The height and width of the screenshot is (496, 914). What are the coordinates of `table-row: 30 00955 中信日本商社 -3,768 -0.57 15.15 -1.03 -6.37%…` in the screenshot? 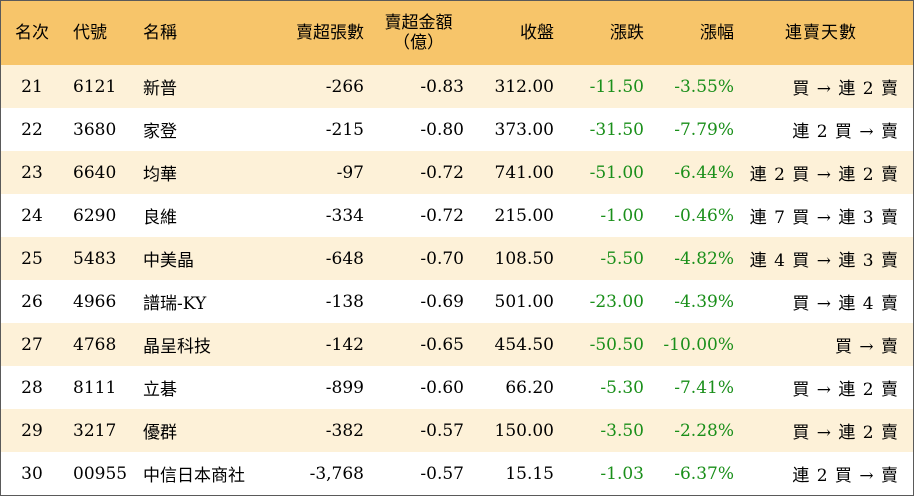 It's located at (457, 473).